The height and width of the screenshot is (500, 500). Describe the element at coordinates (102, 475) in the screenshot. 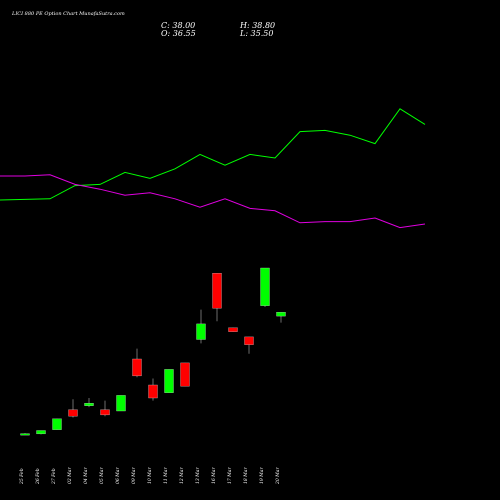

I see `x-tick-label: 05 Mar` at that location.